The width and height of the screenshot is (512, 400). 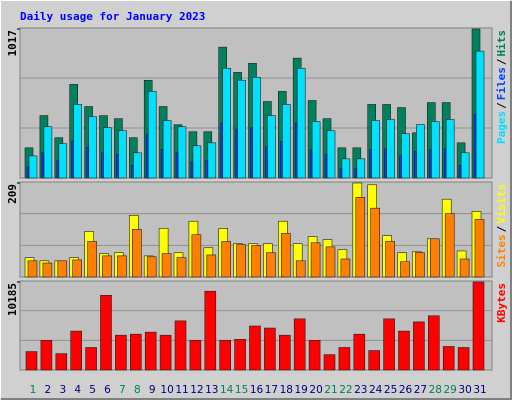 What do you see at coordinates (390, 390) in the screenshot?
I see `x-tick-label: 25` at bounding box center [390, 390].